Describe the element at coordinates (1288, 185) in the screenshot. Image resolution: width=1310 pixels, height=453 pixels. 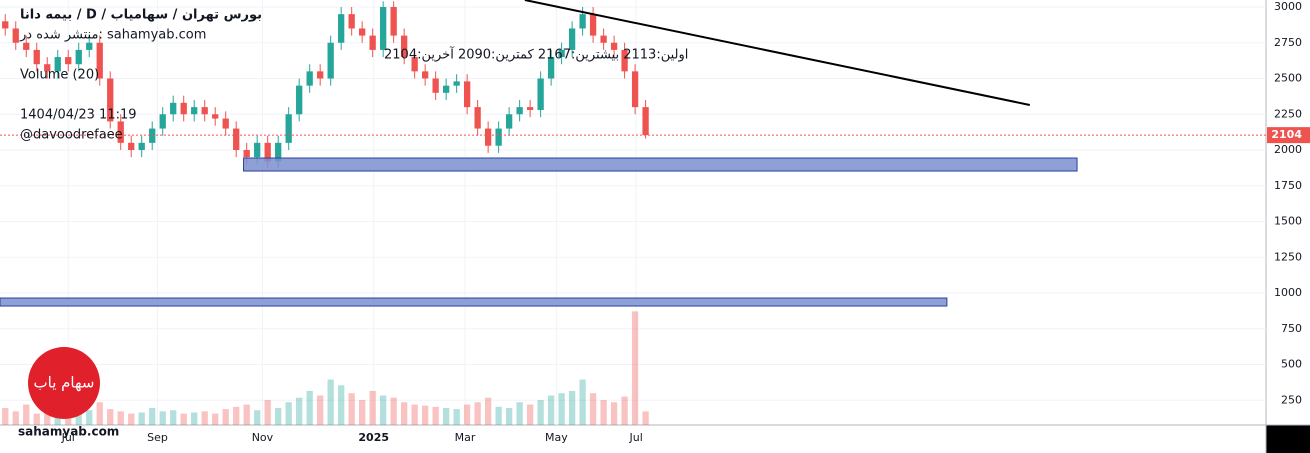
I see `y-tick-label: 1750` at that location.